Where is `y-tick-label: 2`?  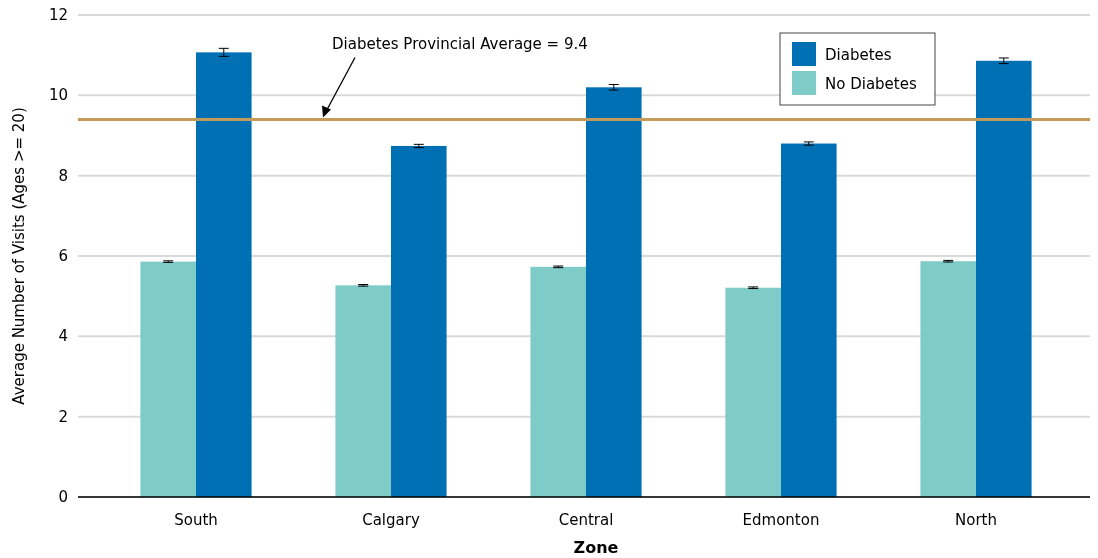 y-tick-label: 2 is located at coordinates (63, 416).